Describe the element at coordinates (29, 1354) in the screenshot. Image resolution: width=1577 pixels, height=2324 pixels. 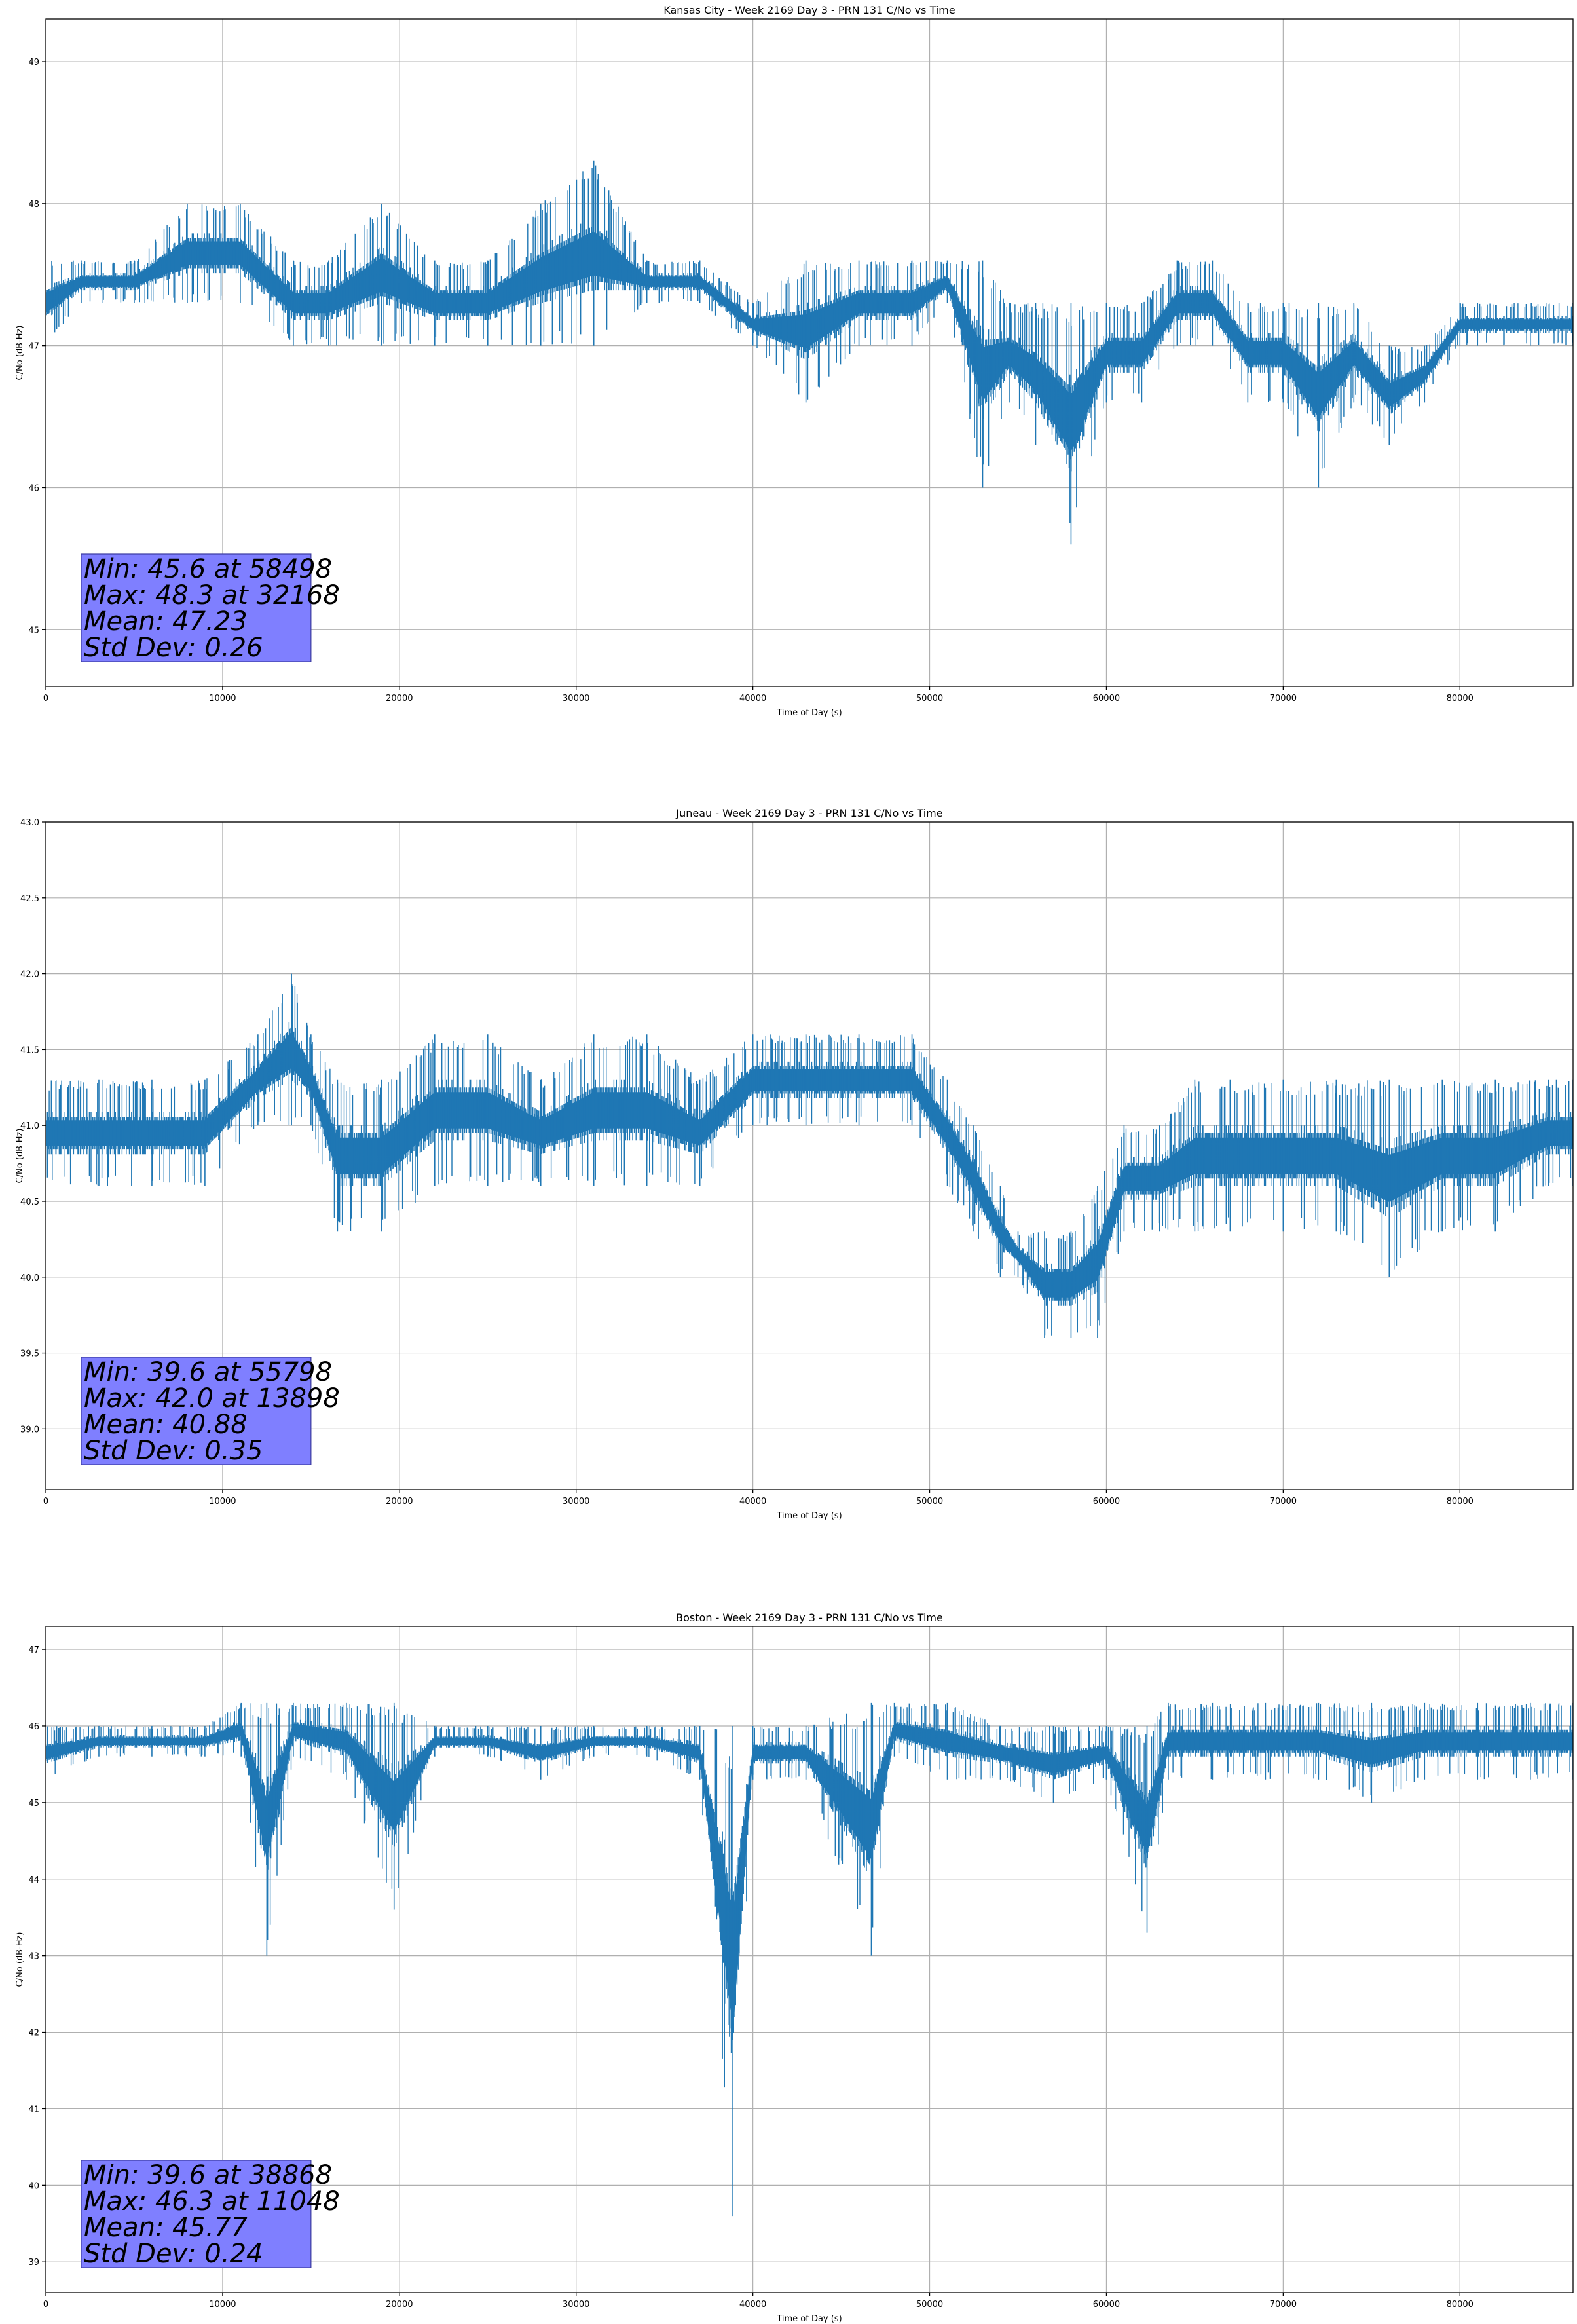
I see `y-tick-label: 39.5` at that location.